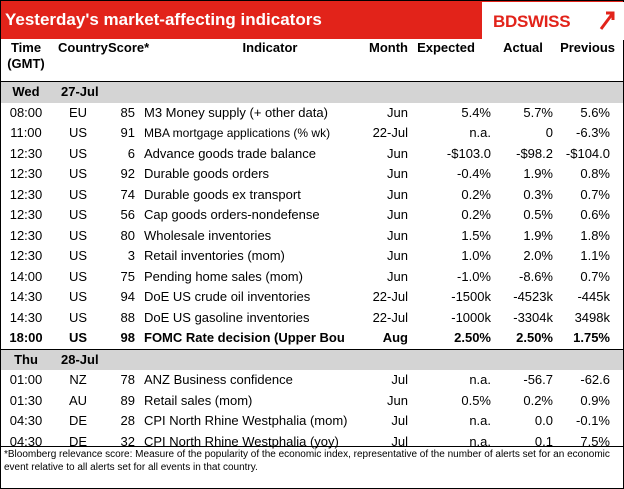 This screenshot has height=489, width=624. I want to click on cell-expected: -$103.0, so click(468, 153).